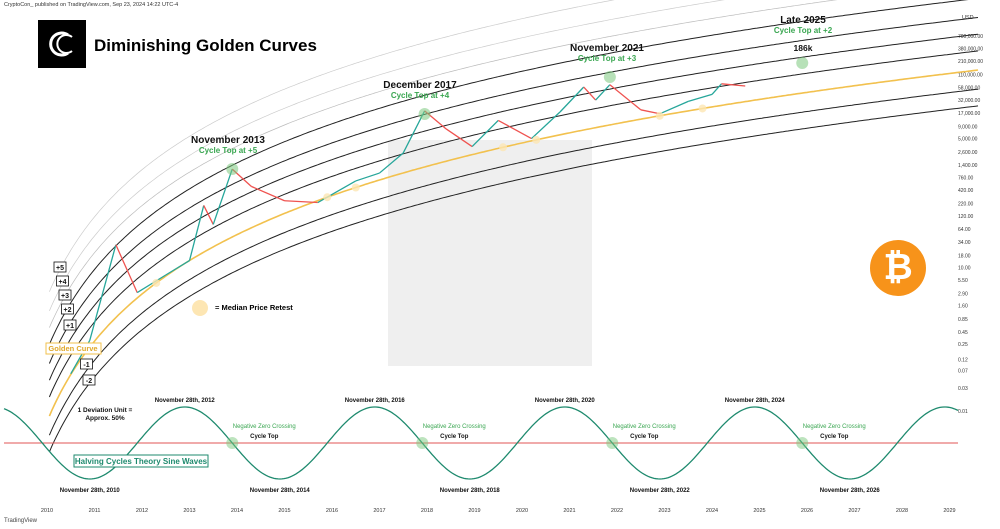  I want to click on y-tick-label: 760.00, so click(966, 179).